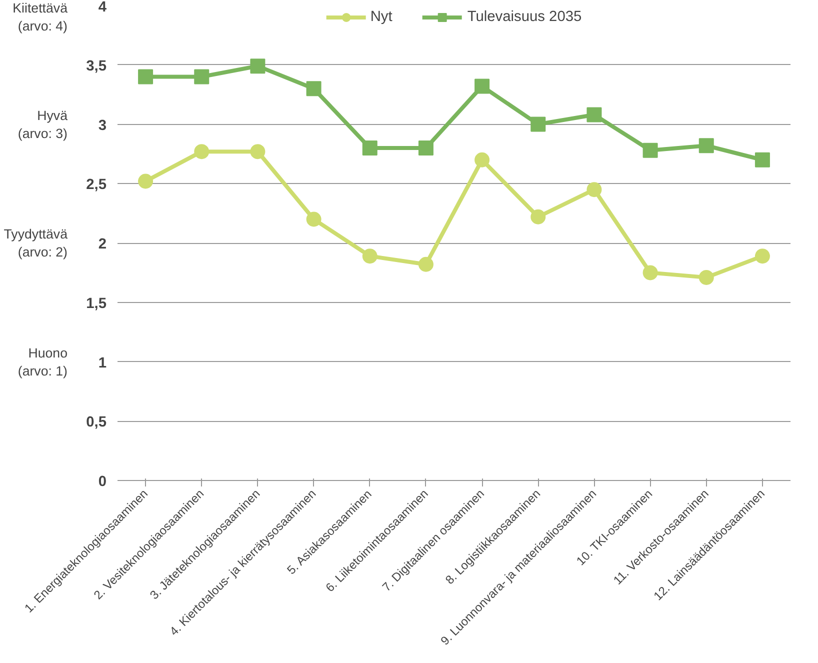 This screenshot has width=818, height=663. What do you see at coordinates (102, 244) in the screenshot?
I see `y-tick-label: 2` at bounding box center [102, 244].